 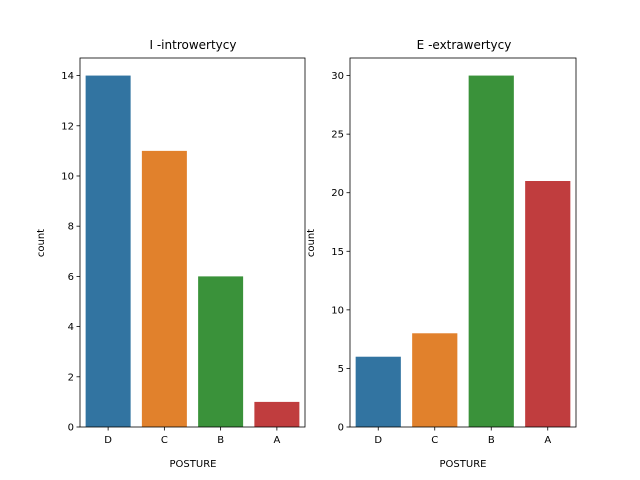 I want to click on y-tick-label: 14, so click(x=67, y=76).